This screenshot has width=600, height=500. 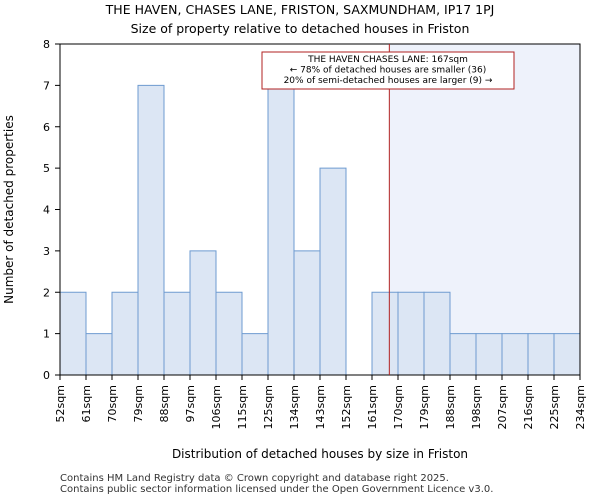 I want to click on y-tick-label-4: 4, so click(x=46, y=210).